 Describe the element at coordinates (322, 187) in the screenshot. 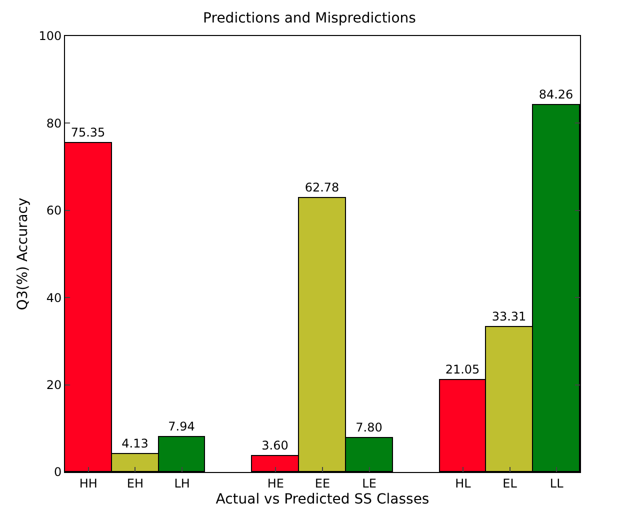

I see `data-label: 62.78` at that location.